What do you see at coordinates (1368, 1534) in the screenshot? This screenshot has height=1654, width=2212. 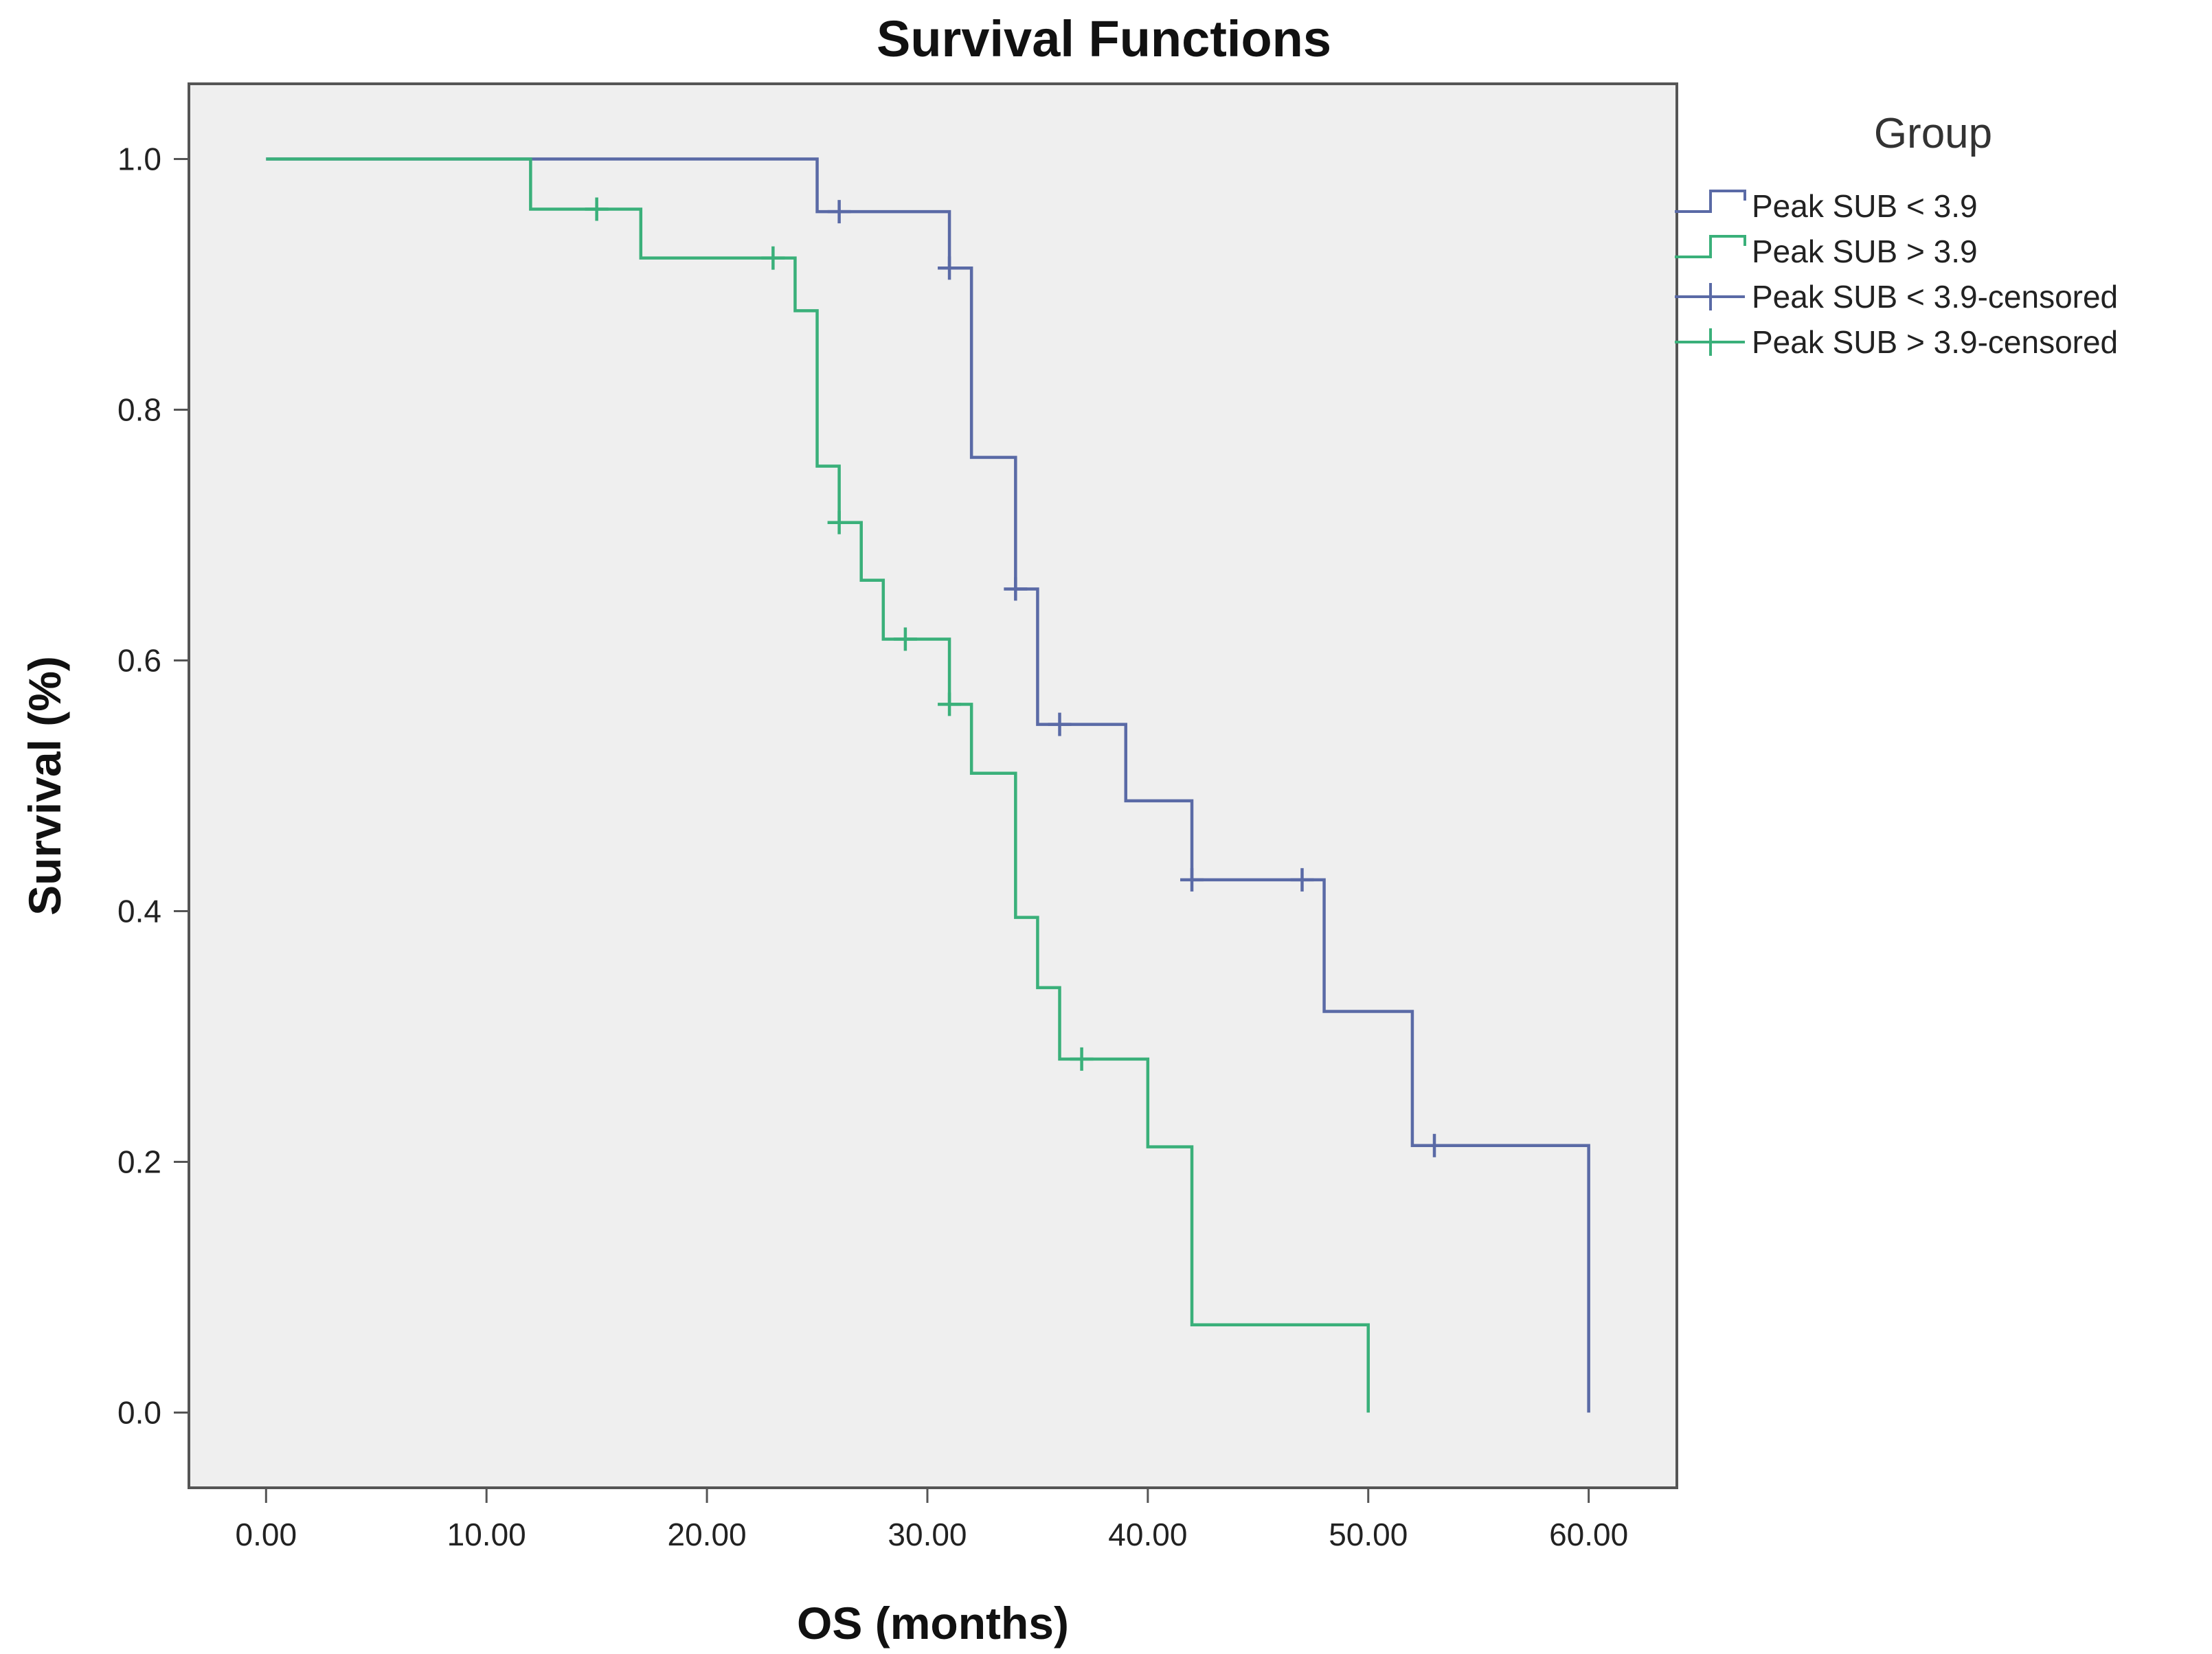 I see `x-tick-label: 50.00` at bounding box center [1368, 1534].